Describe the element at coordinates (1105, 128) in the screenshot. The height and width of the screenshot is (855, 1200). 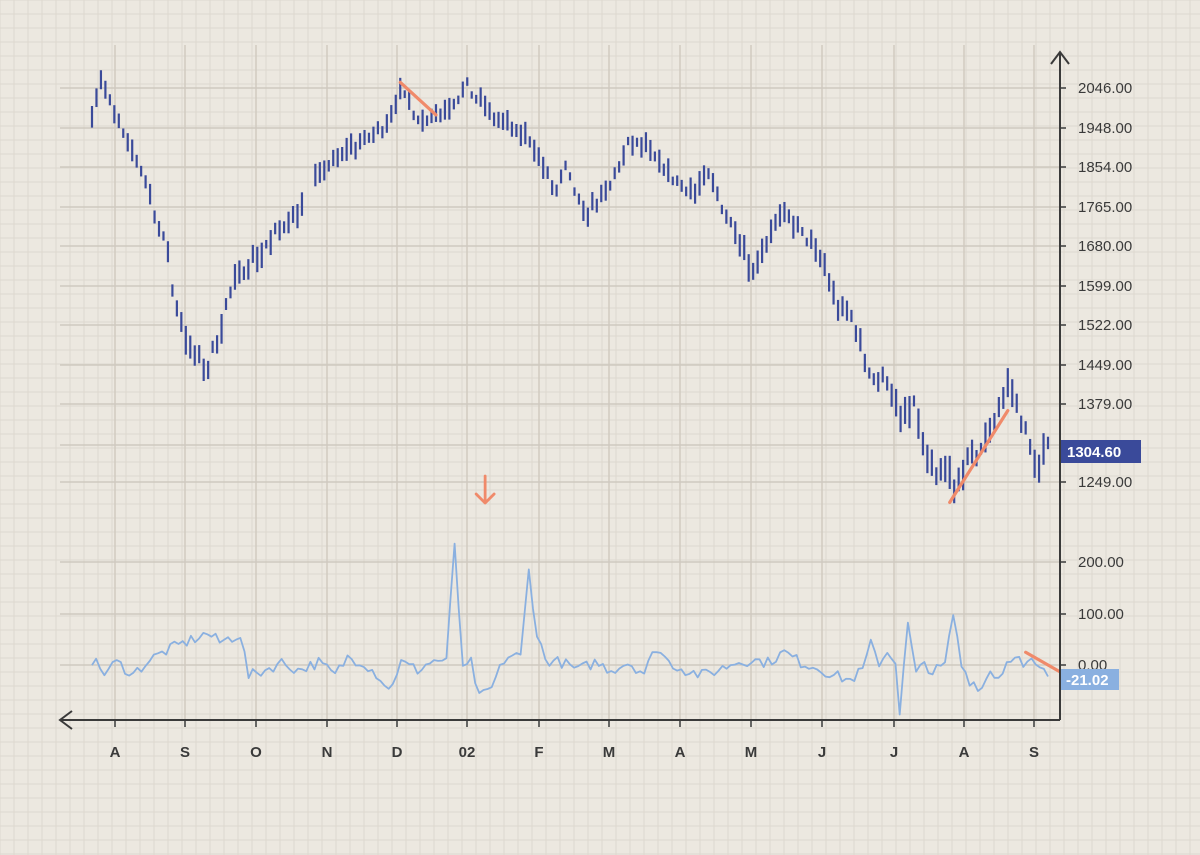
I see `price-y-tick-label: 1948.00` at that location.